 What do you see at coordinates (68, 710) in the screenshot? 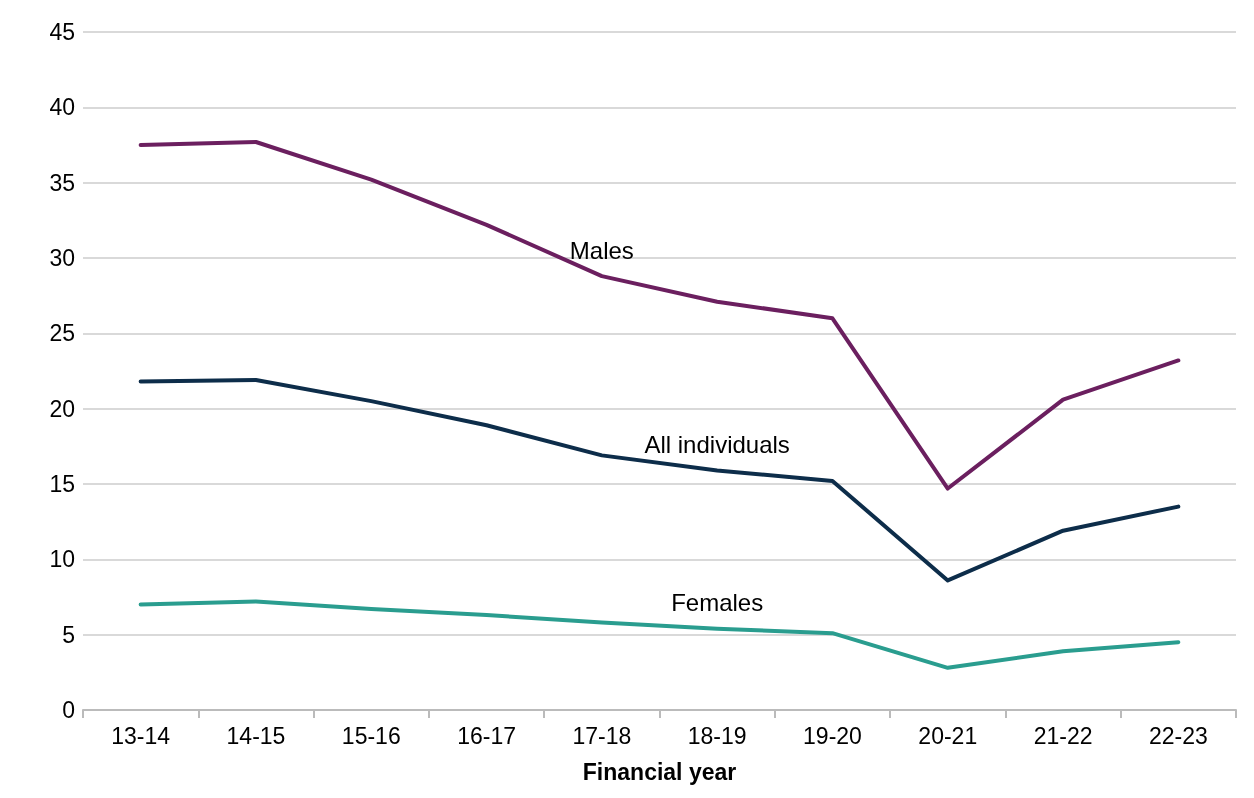
I see `y-tick-label: 0` at bounding box center [68, 710].